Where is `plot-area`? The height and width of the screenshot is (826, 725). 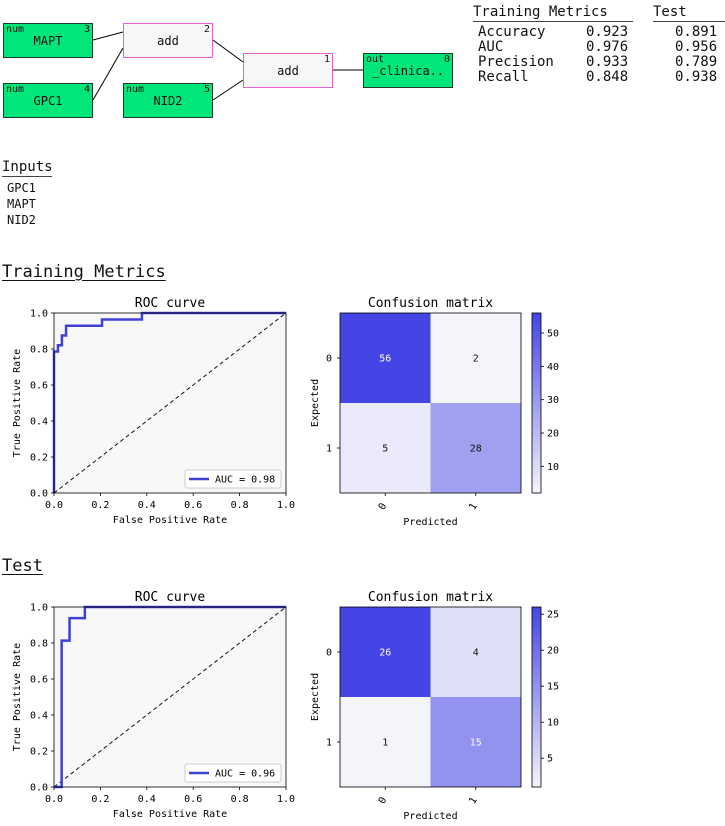 plot-area is located at coordinates (170, 697).